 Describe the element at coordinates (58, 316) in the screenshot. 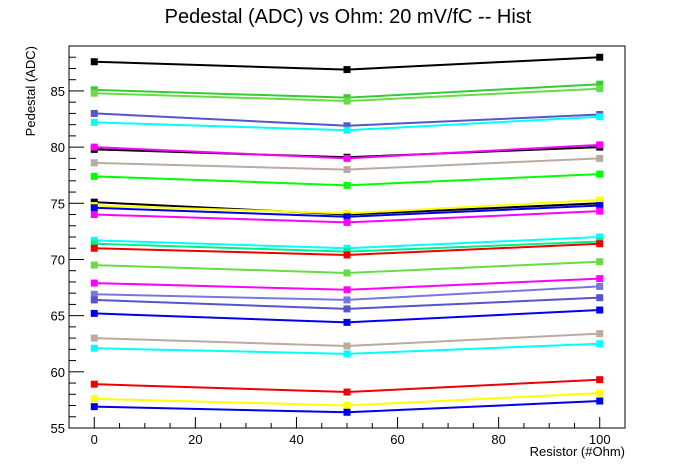

I see `y-tick-label: 65` at that location.